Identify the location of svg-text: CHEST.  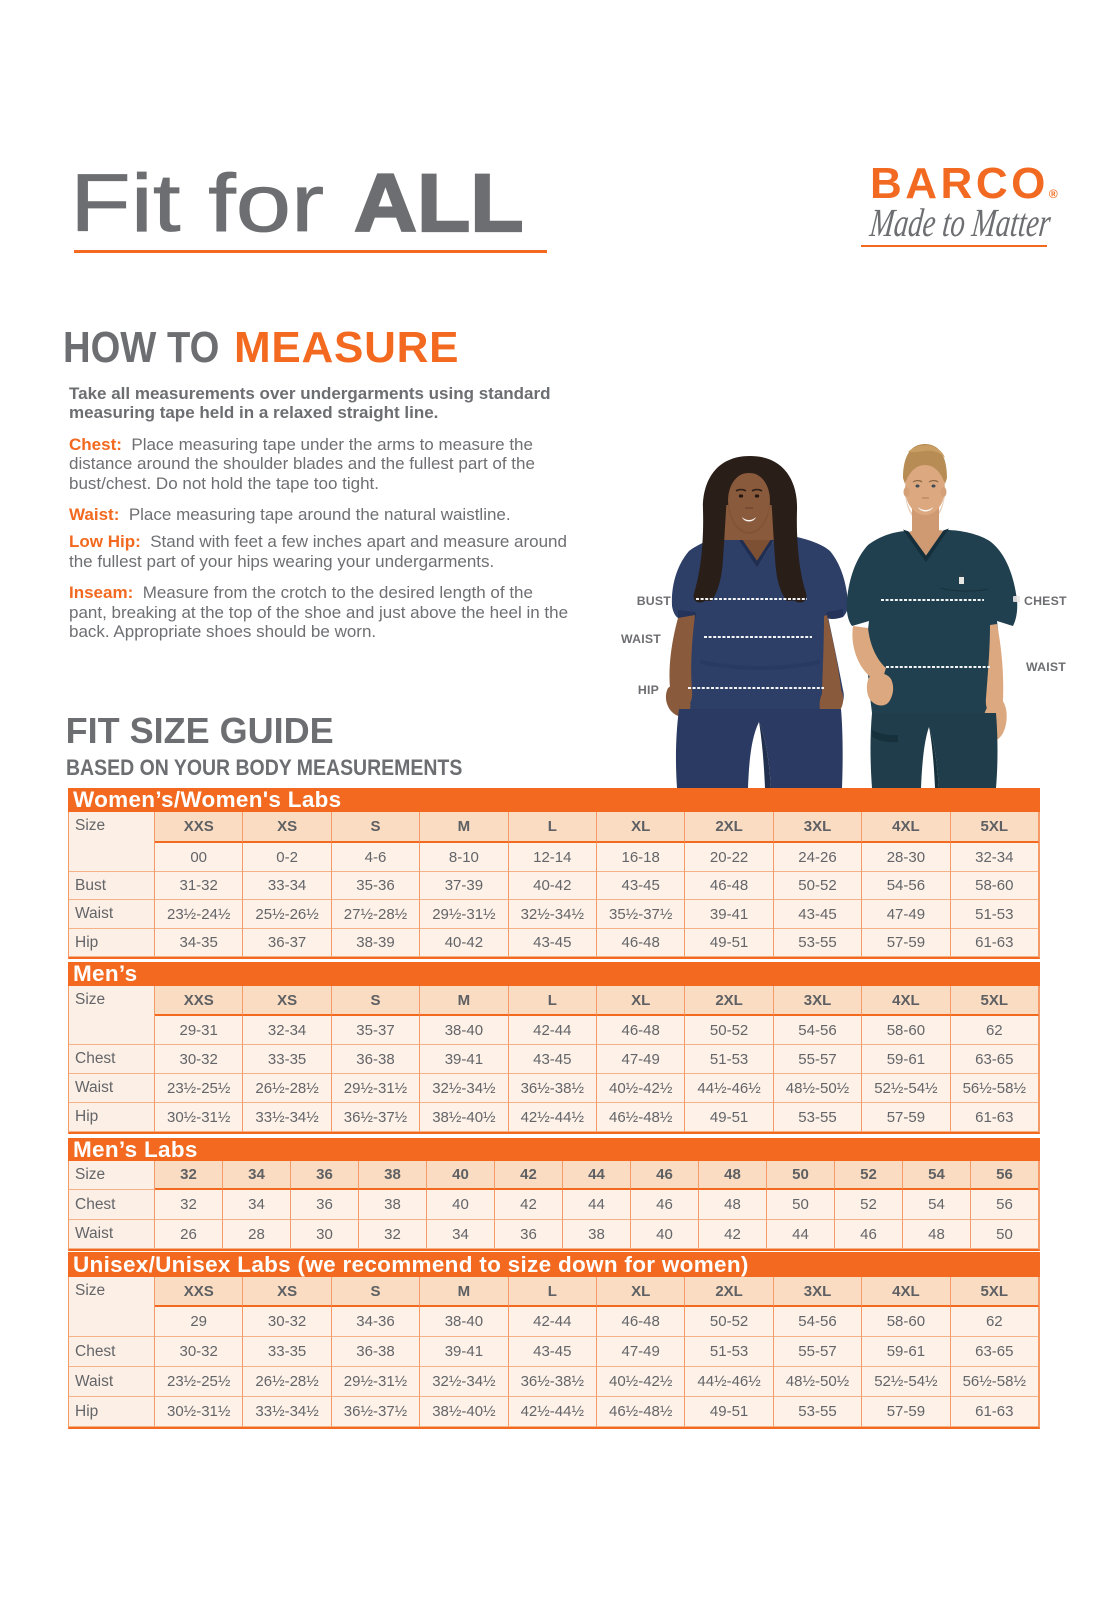
(1045, 601).